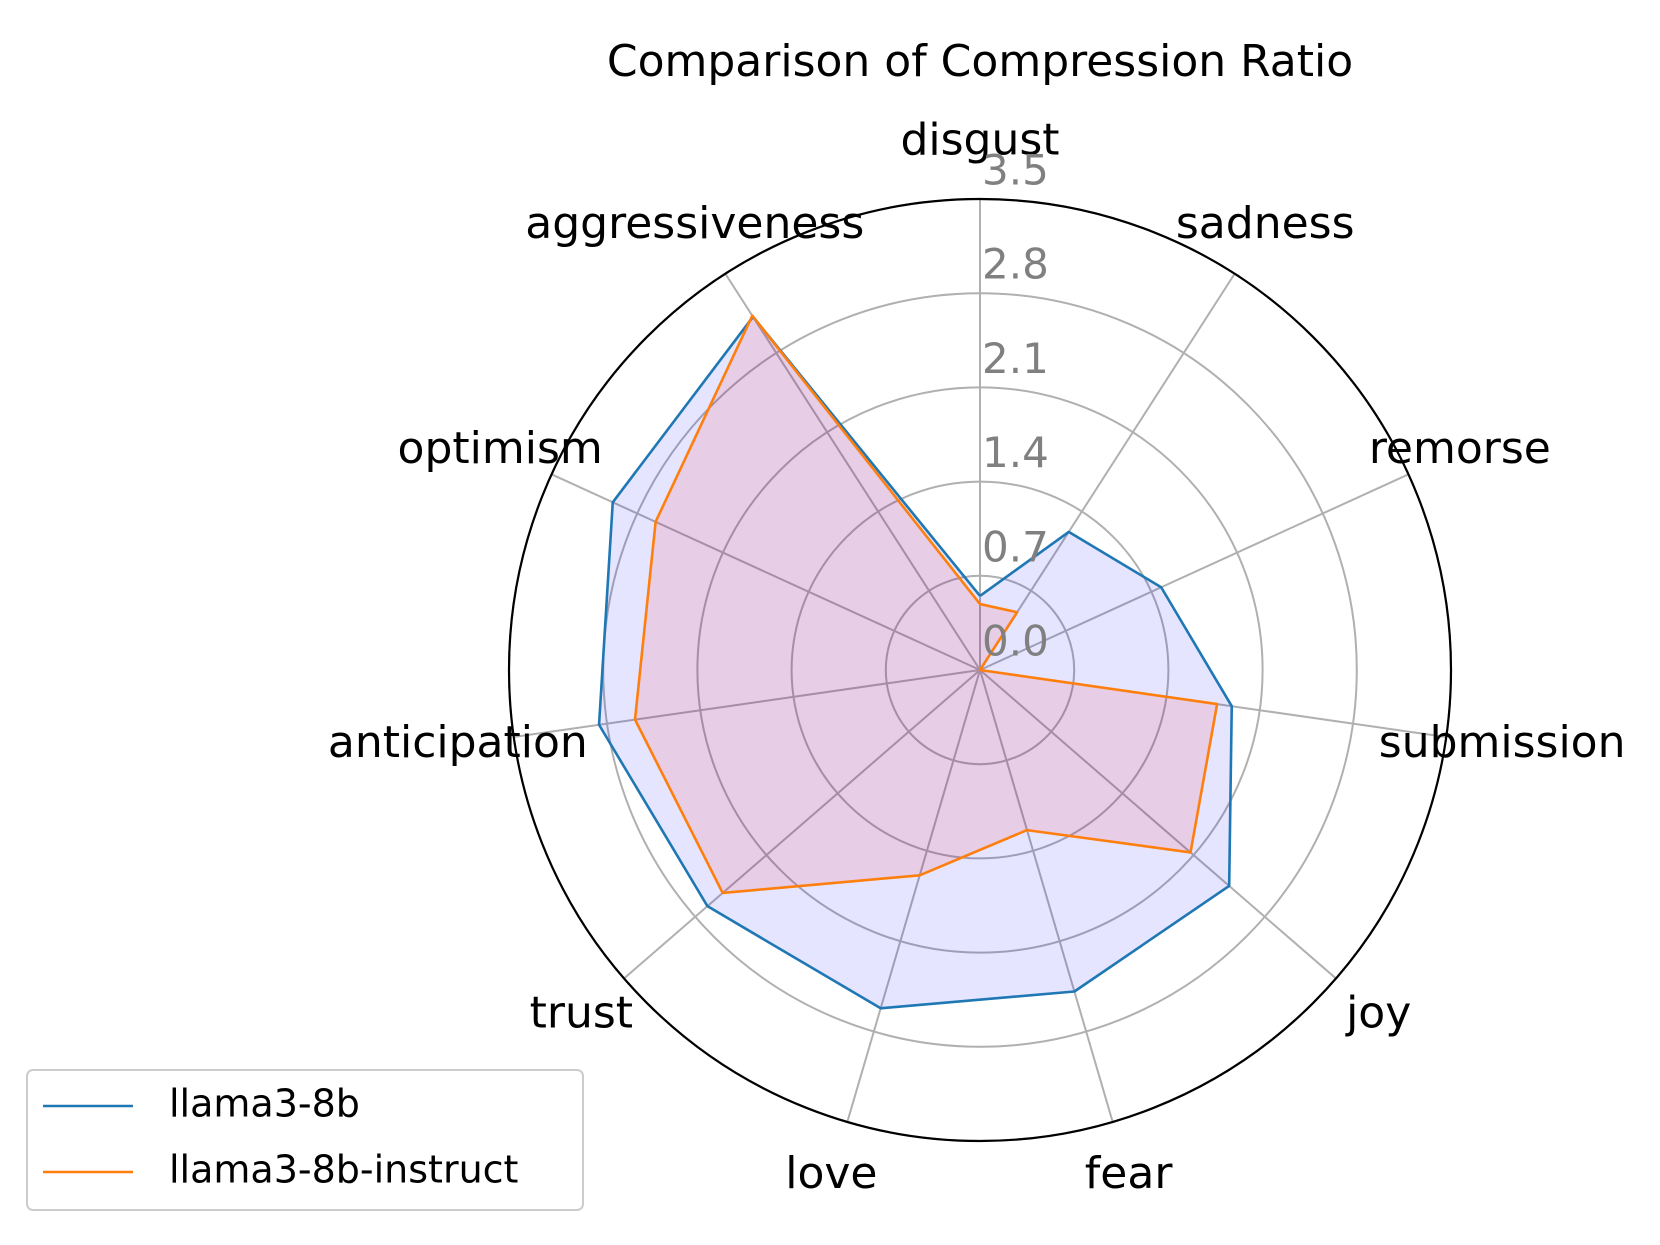 The height and width of the screenshot is (1245, 1660). Describe the element at coordinates (343, 1170) in the screenshot. I see `legend-label: llama3-8b-instruct` at that location.